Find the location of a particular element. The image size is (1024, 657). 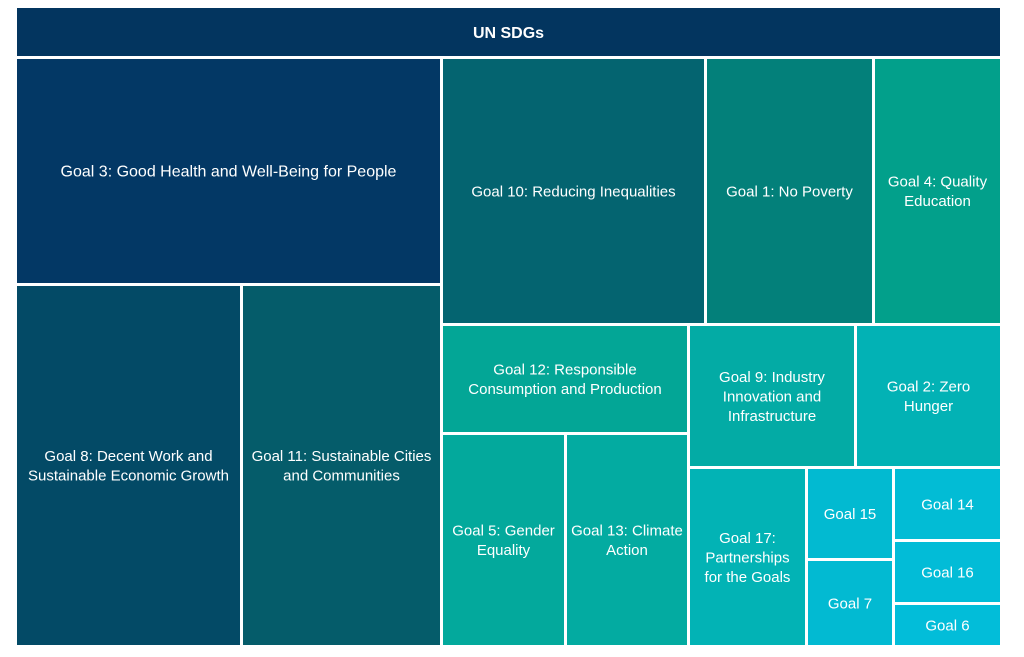

tile-goal-10-reducing-inequalities is located at coordinates (573, 191).